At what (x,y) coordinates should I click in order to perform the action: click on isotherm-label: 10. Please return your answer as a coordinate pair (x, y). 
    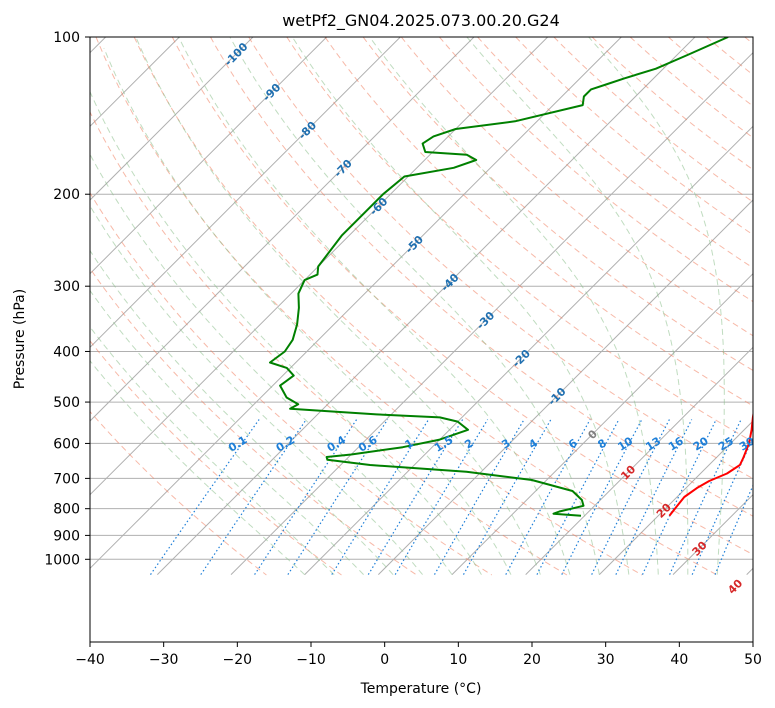
    Looking at the image, I should click on (628, 473).